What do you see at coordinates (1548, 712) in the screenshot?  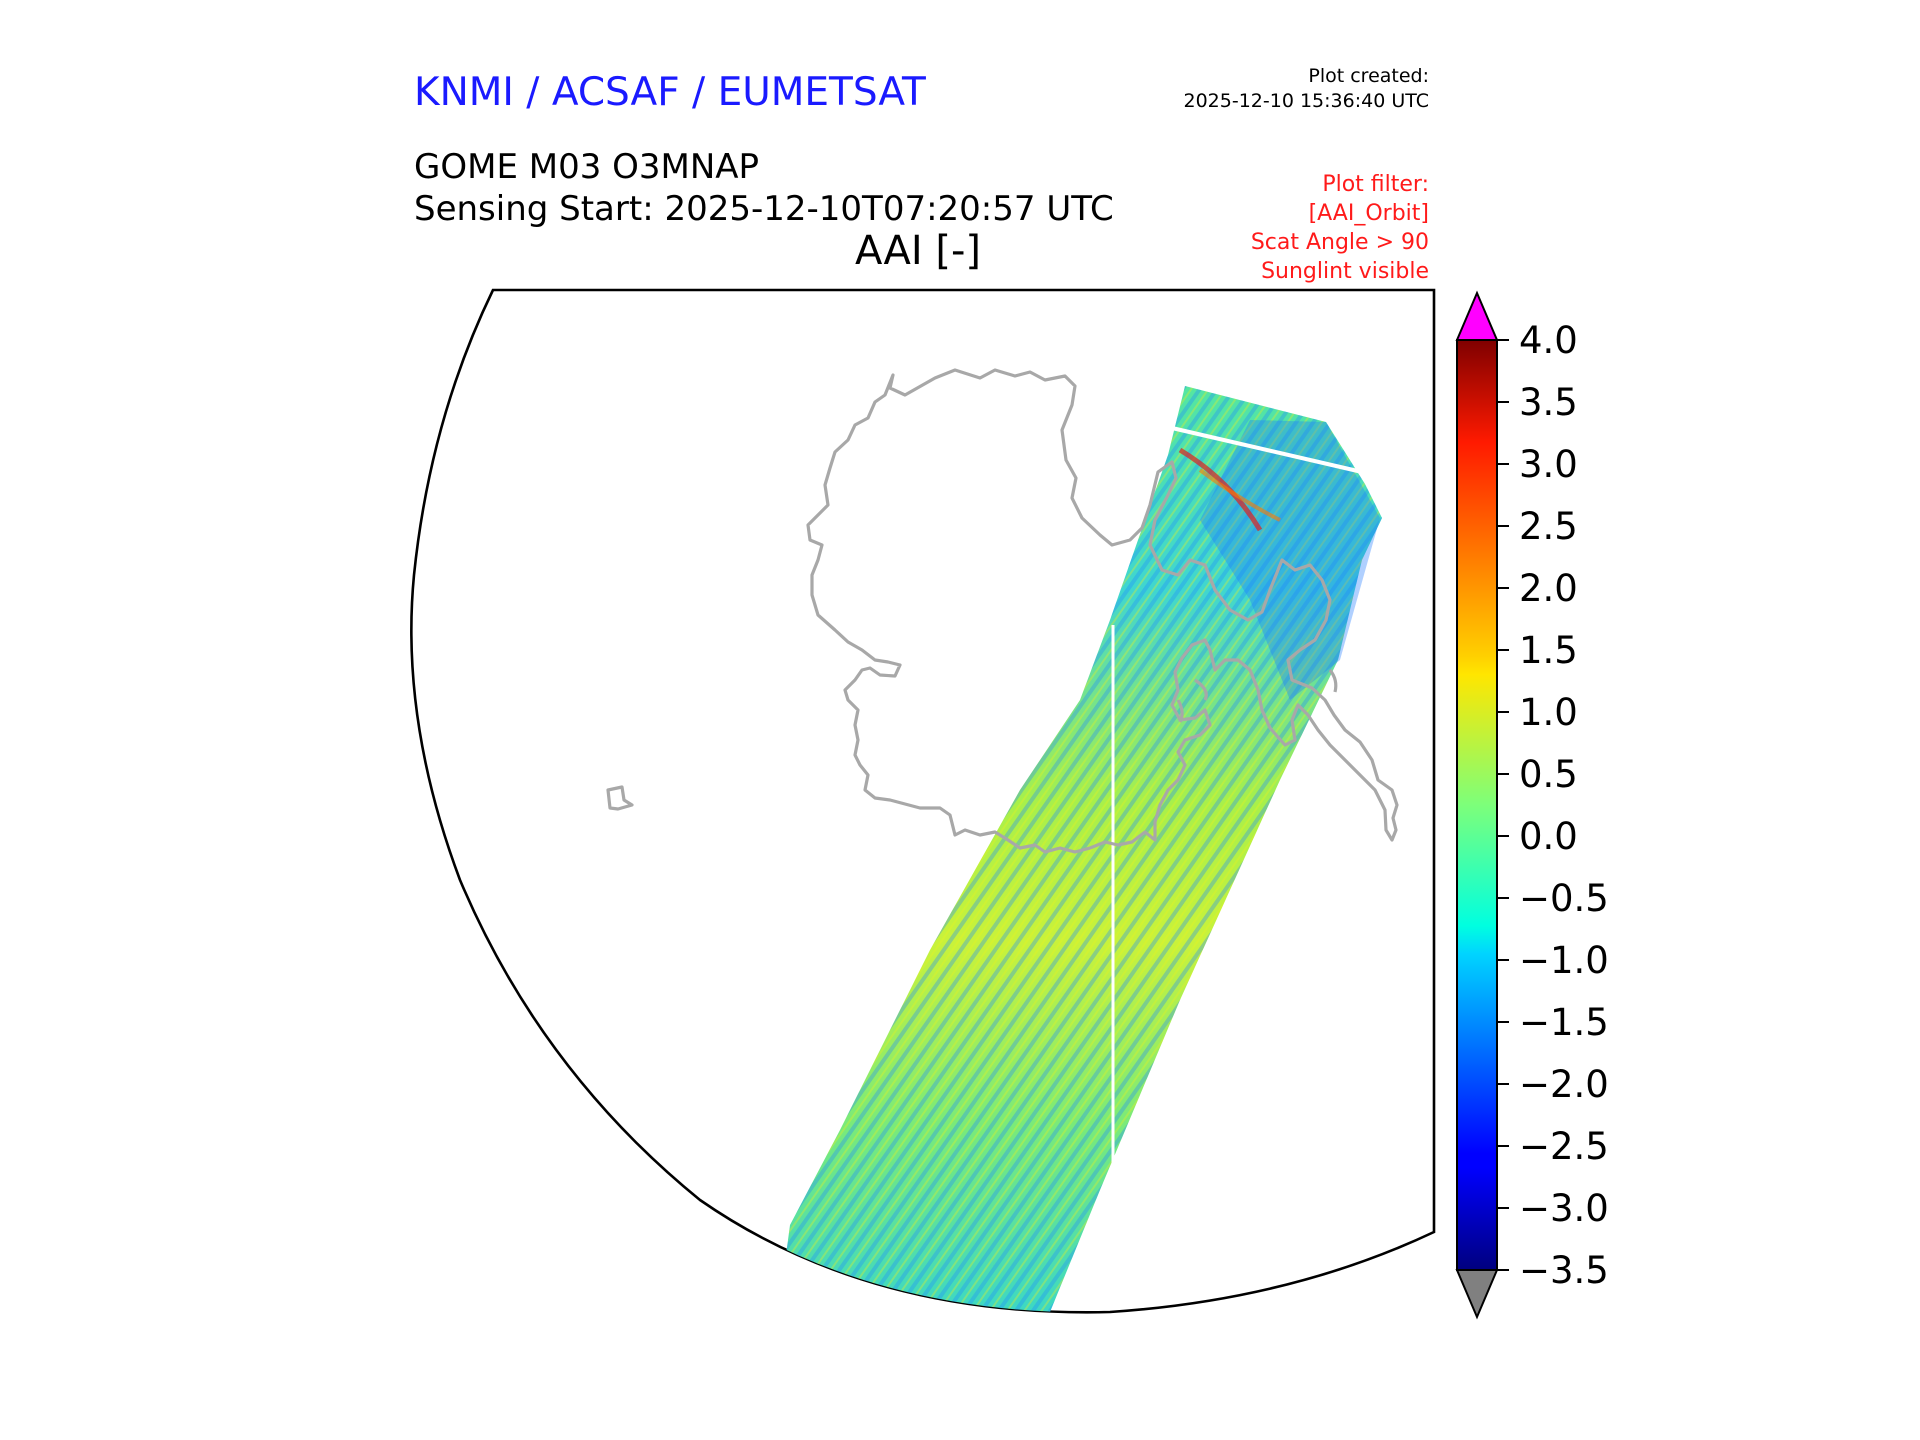 I see `colorbar-tick-label: 1.0` at bounding box center [1548, 712].